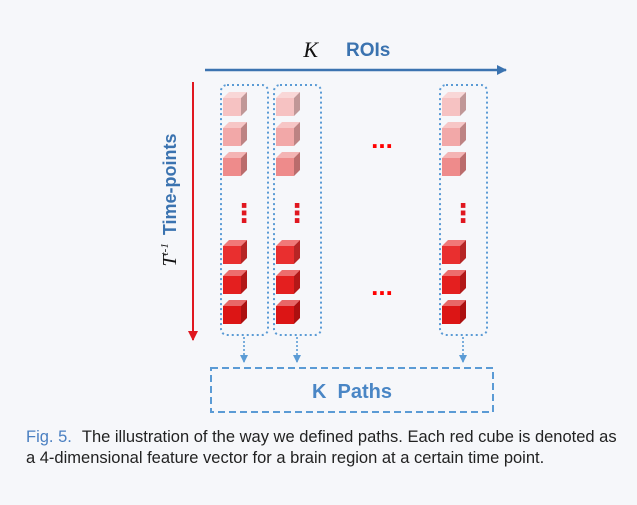 The width and height of the screenshot is (637, 505). Describe the element at coordinates (368, 50) in the screenshot. I see `rois-label: ROIs` at that location.